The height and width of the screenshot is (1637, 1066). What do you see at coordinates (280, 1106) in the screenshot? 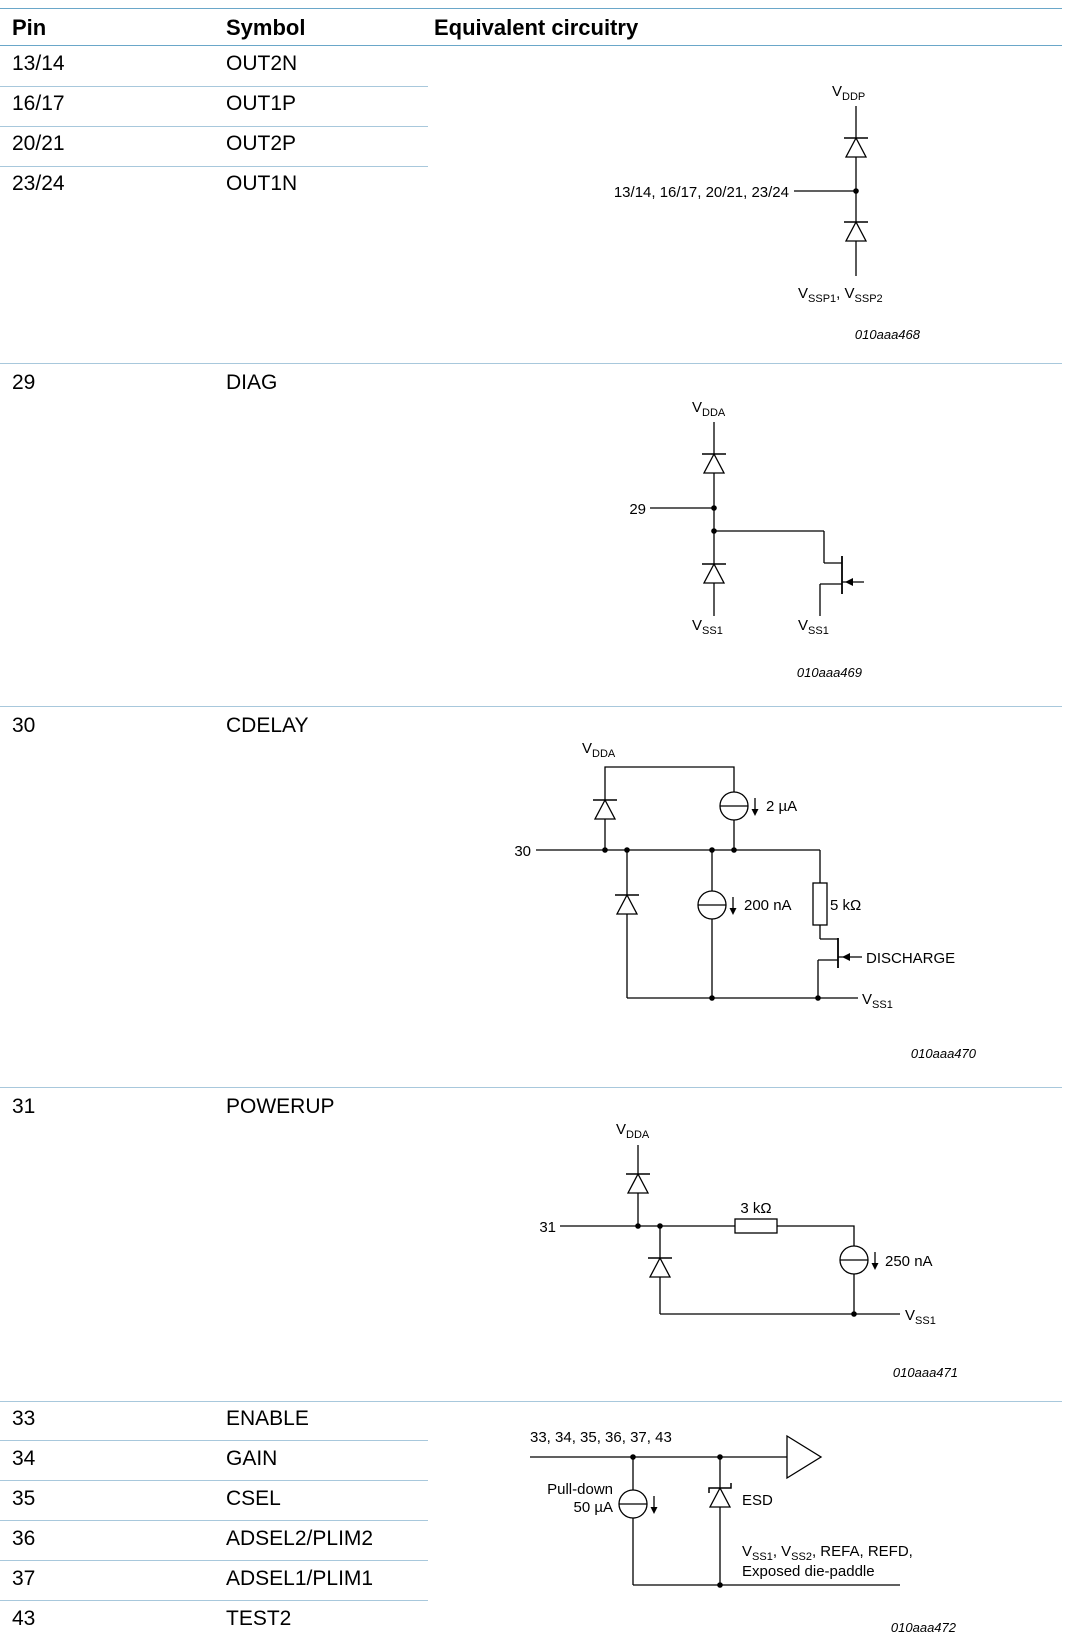
I see `symbol-cell: POWERUP` at bounding box center [280, 1106].